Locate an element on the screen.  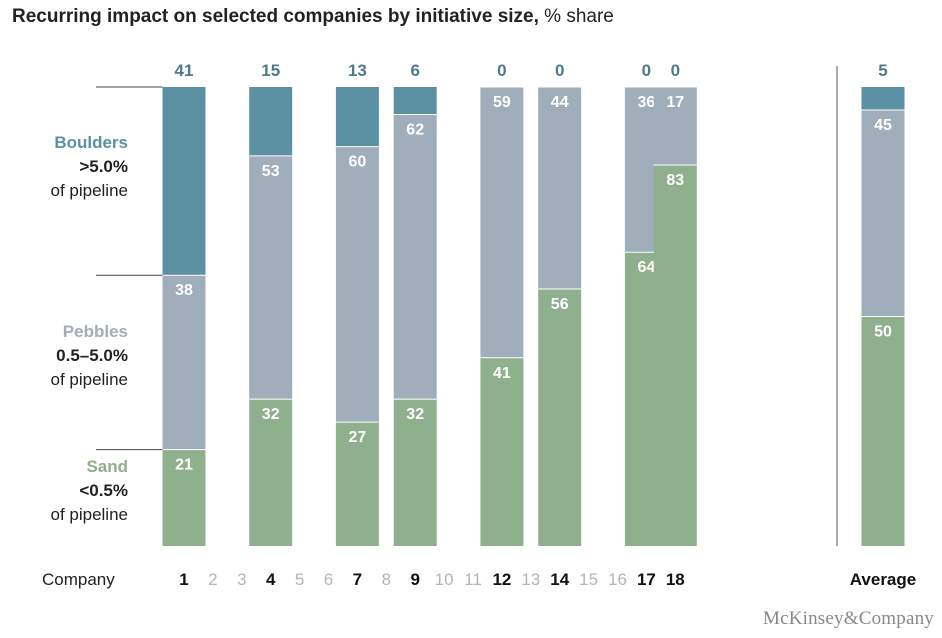
data-label-pebbles: 62 is located at coordinates (415, 130).